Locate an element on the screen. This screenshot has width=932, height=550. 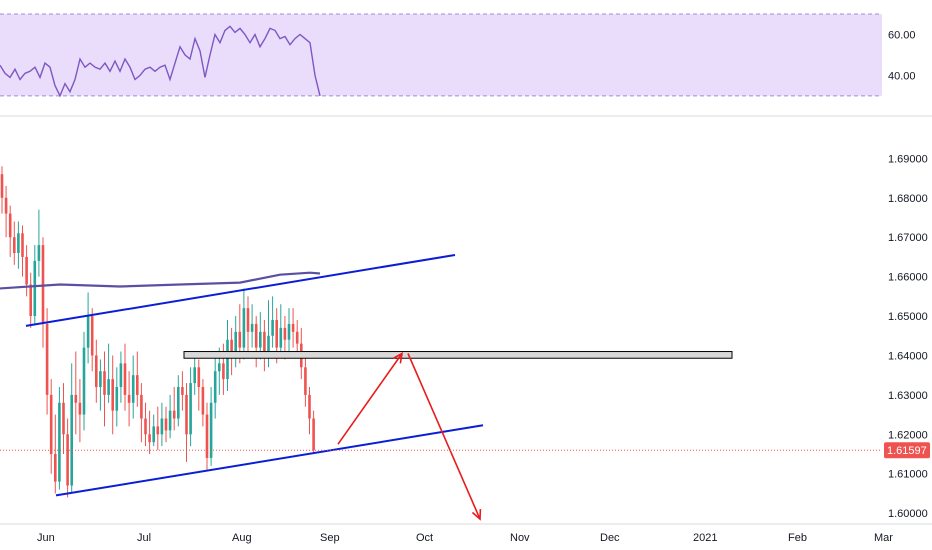
time-tick-label: Mar is located at coordinates (883, 538).